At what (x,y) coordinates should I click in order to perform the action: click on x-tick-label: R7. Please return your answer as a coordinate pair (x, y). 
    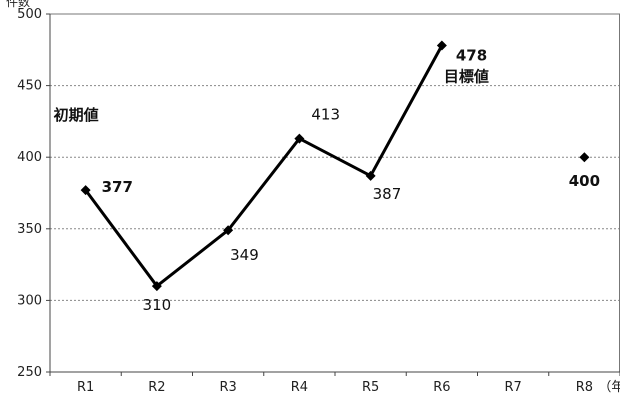
    Looking at the image, I should click on (512, 387).